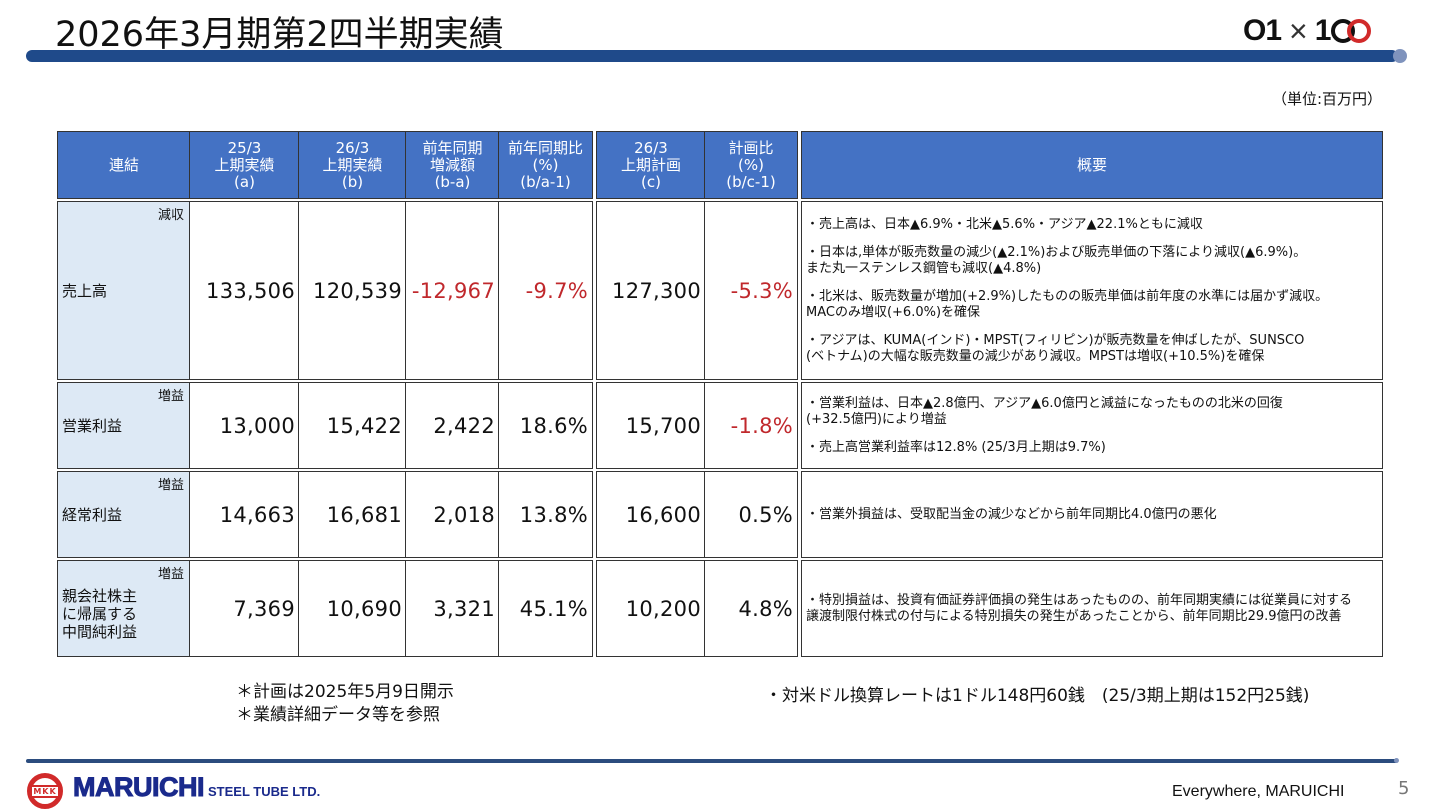 This screenshot has height=810, width=1440. I want to click on summary-bullet: ・売上高営業利益率は12.8% (25/3月上期は9.7%), so click(956, 447).